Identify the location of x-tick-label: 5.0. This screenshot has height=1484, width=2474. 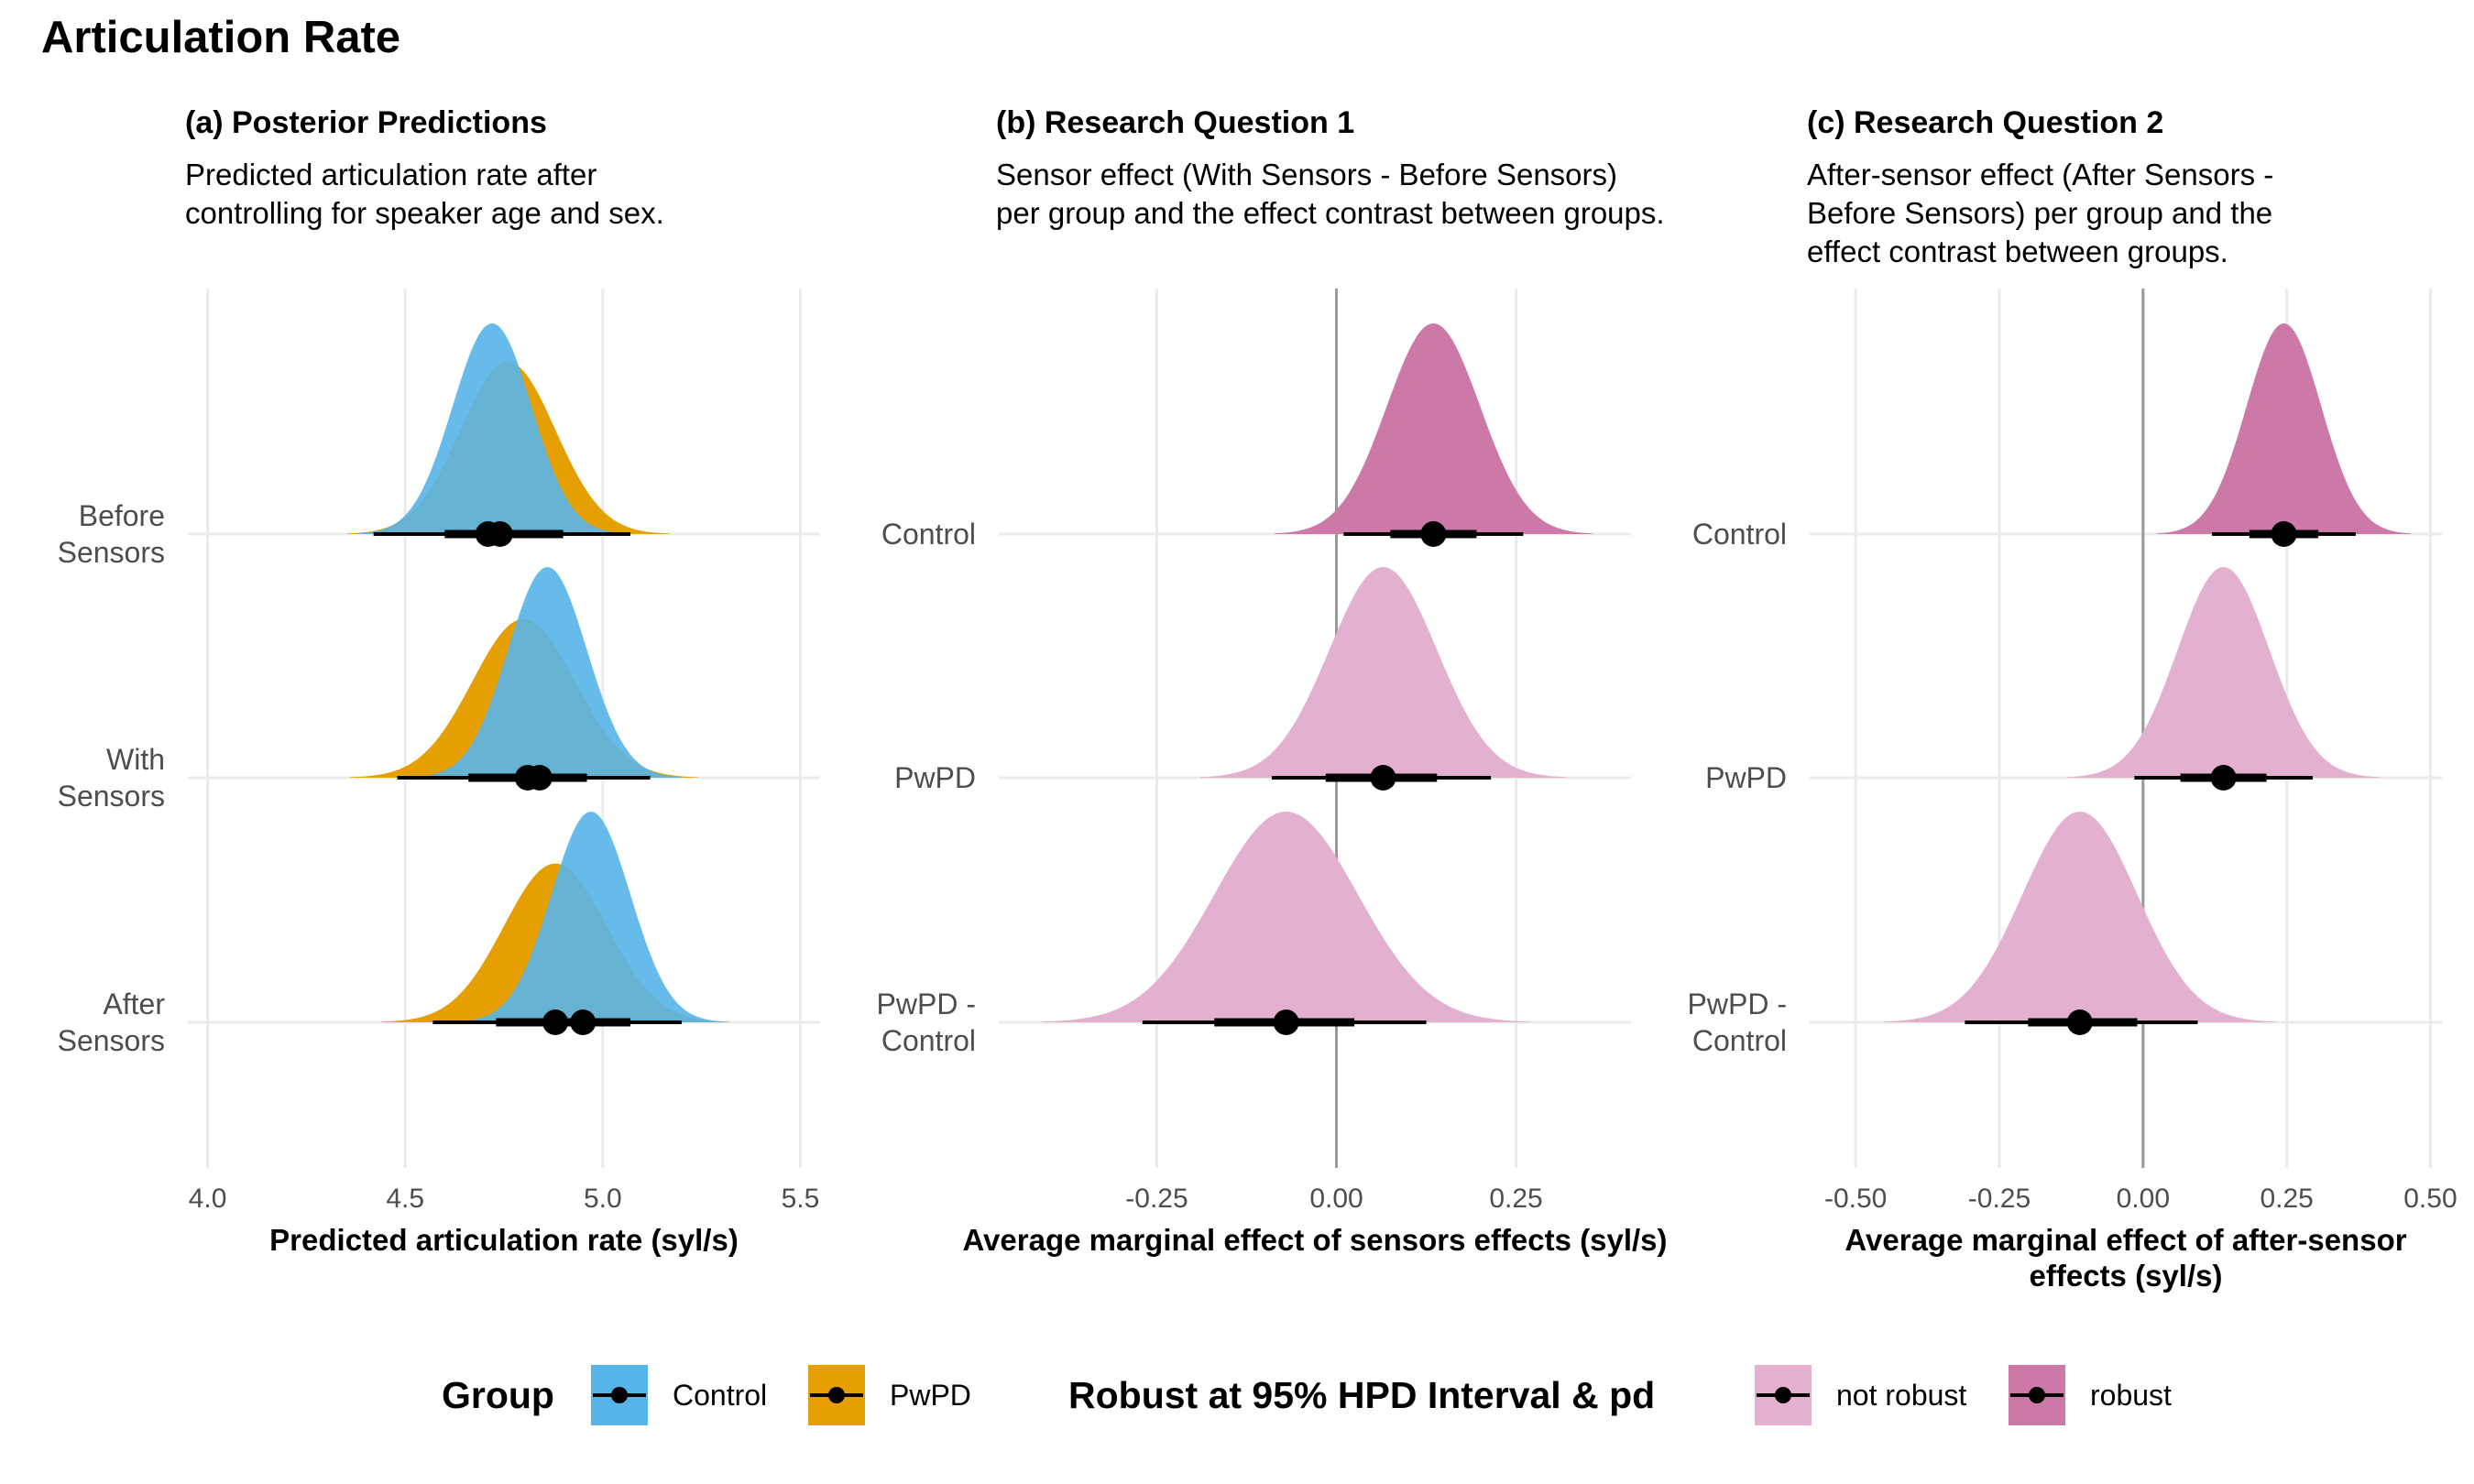
(603, 1199).